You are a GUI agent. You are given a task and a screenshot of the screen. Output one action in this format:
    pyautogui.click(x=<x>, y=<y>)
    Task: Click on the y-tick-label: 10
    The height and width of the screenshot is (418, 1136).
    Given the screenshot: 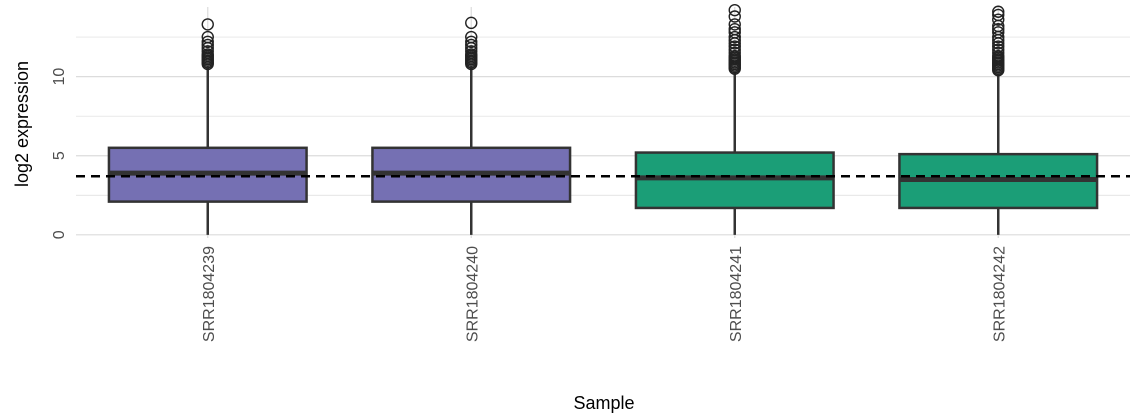 What is the action you would take?
    pyautogui.click(x=59, y=77)
    